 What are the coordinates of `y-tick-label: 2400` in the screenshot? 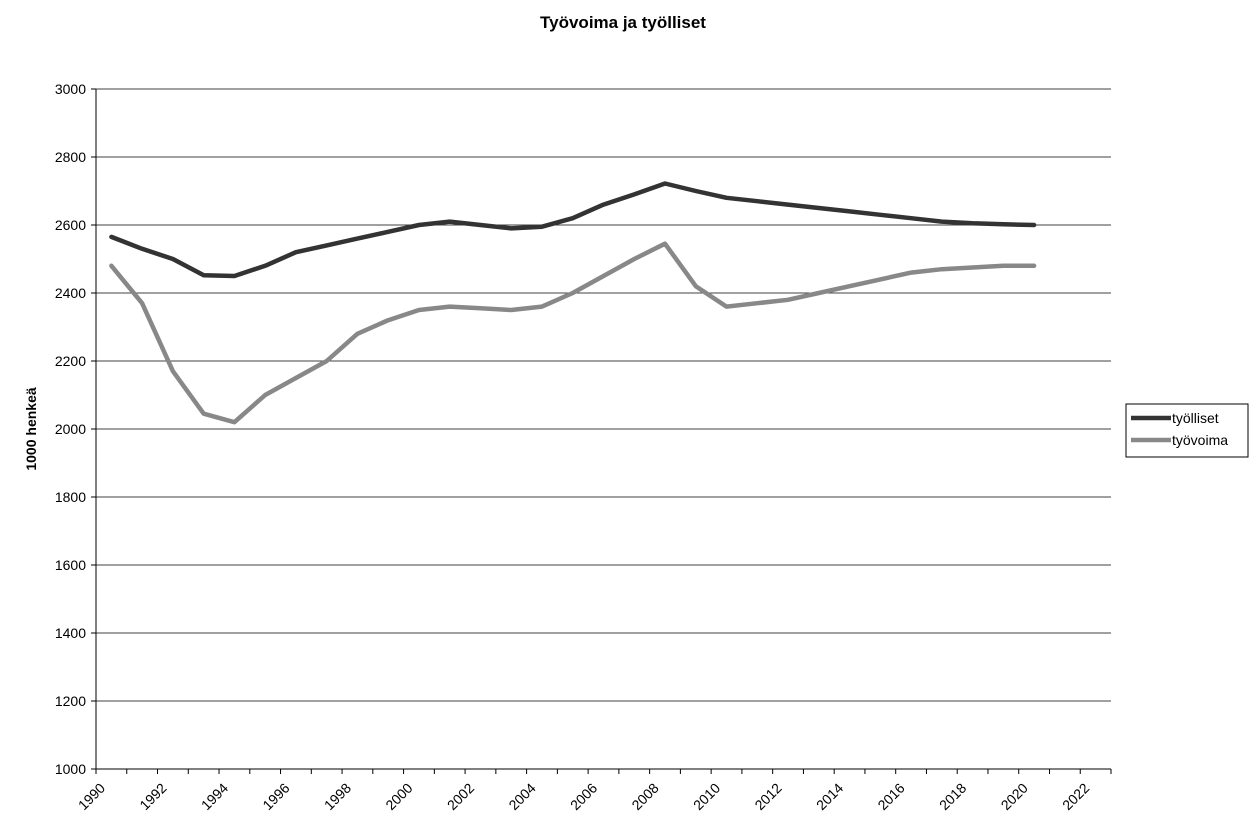 It's located at (70, 293).